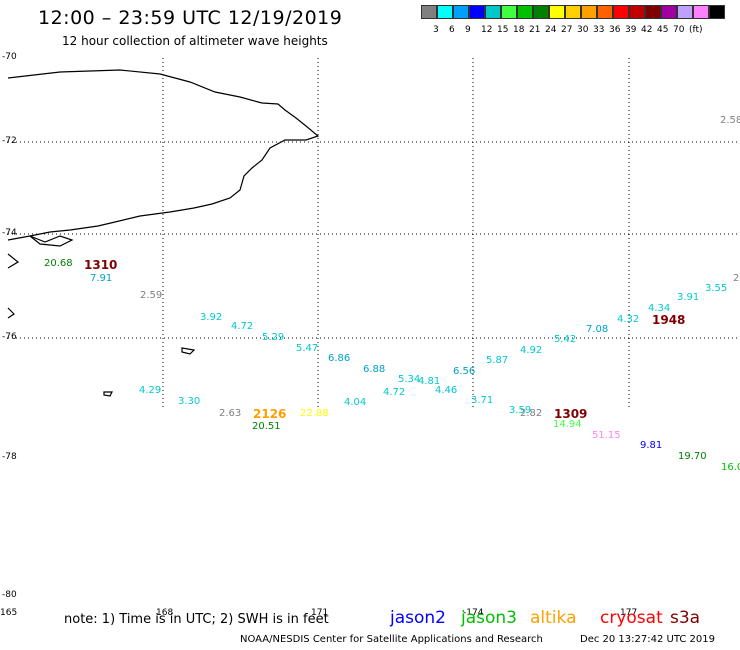 The height and width of the screenshot is (650, 740). What do you see at coordinates (468, 30) in the screenshot?
I see `legend-label: 9` at bounding box center [468, 30].